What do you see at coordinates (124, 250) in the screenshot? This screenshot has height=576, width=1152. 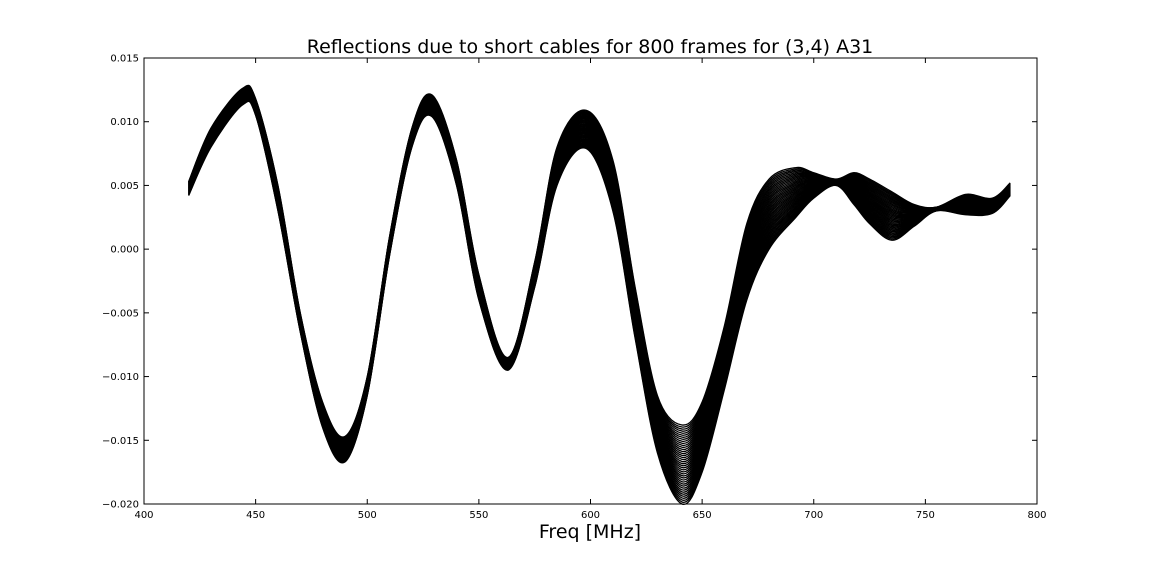 I see `y-tick-label: 0.000` at bounding box center [124, 250].